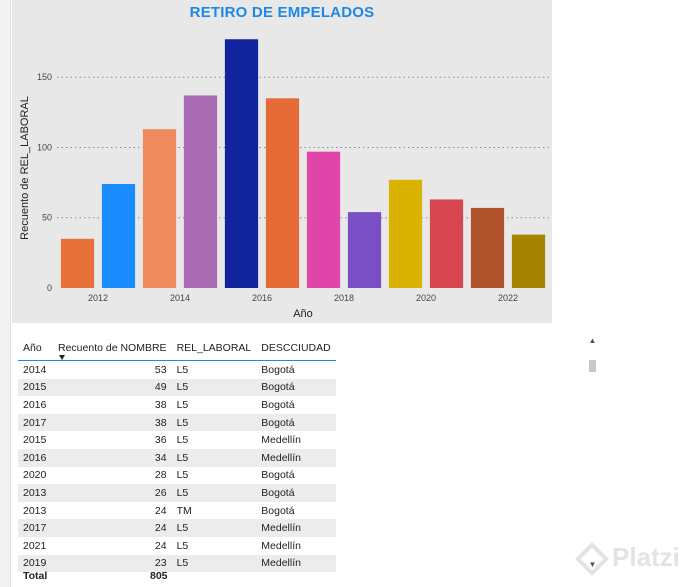 The height and width of the screenshot is (587, 697). I want to click on header-count-label: Recuento de NOMBRE, so click(112, 348).